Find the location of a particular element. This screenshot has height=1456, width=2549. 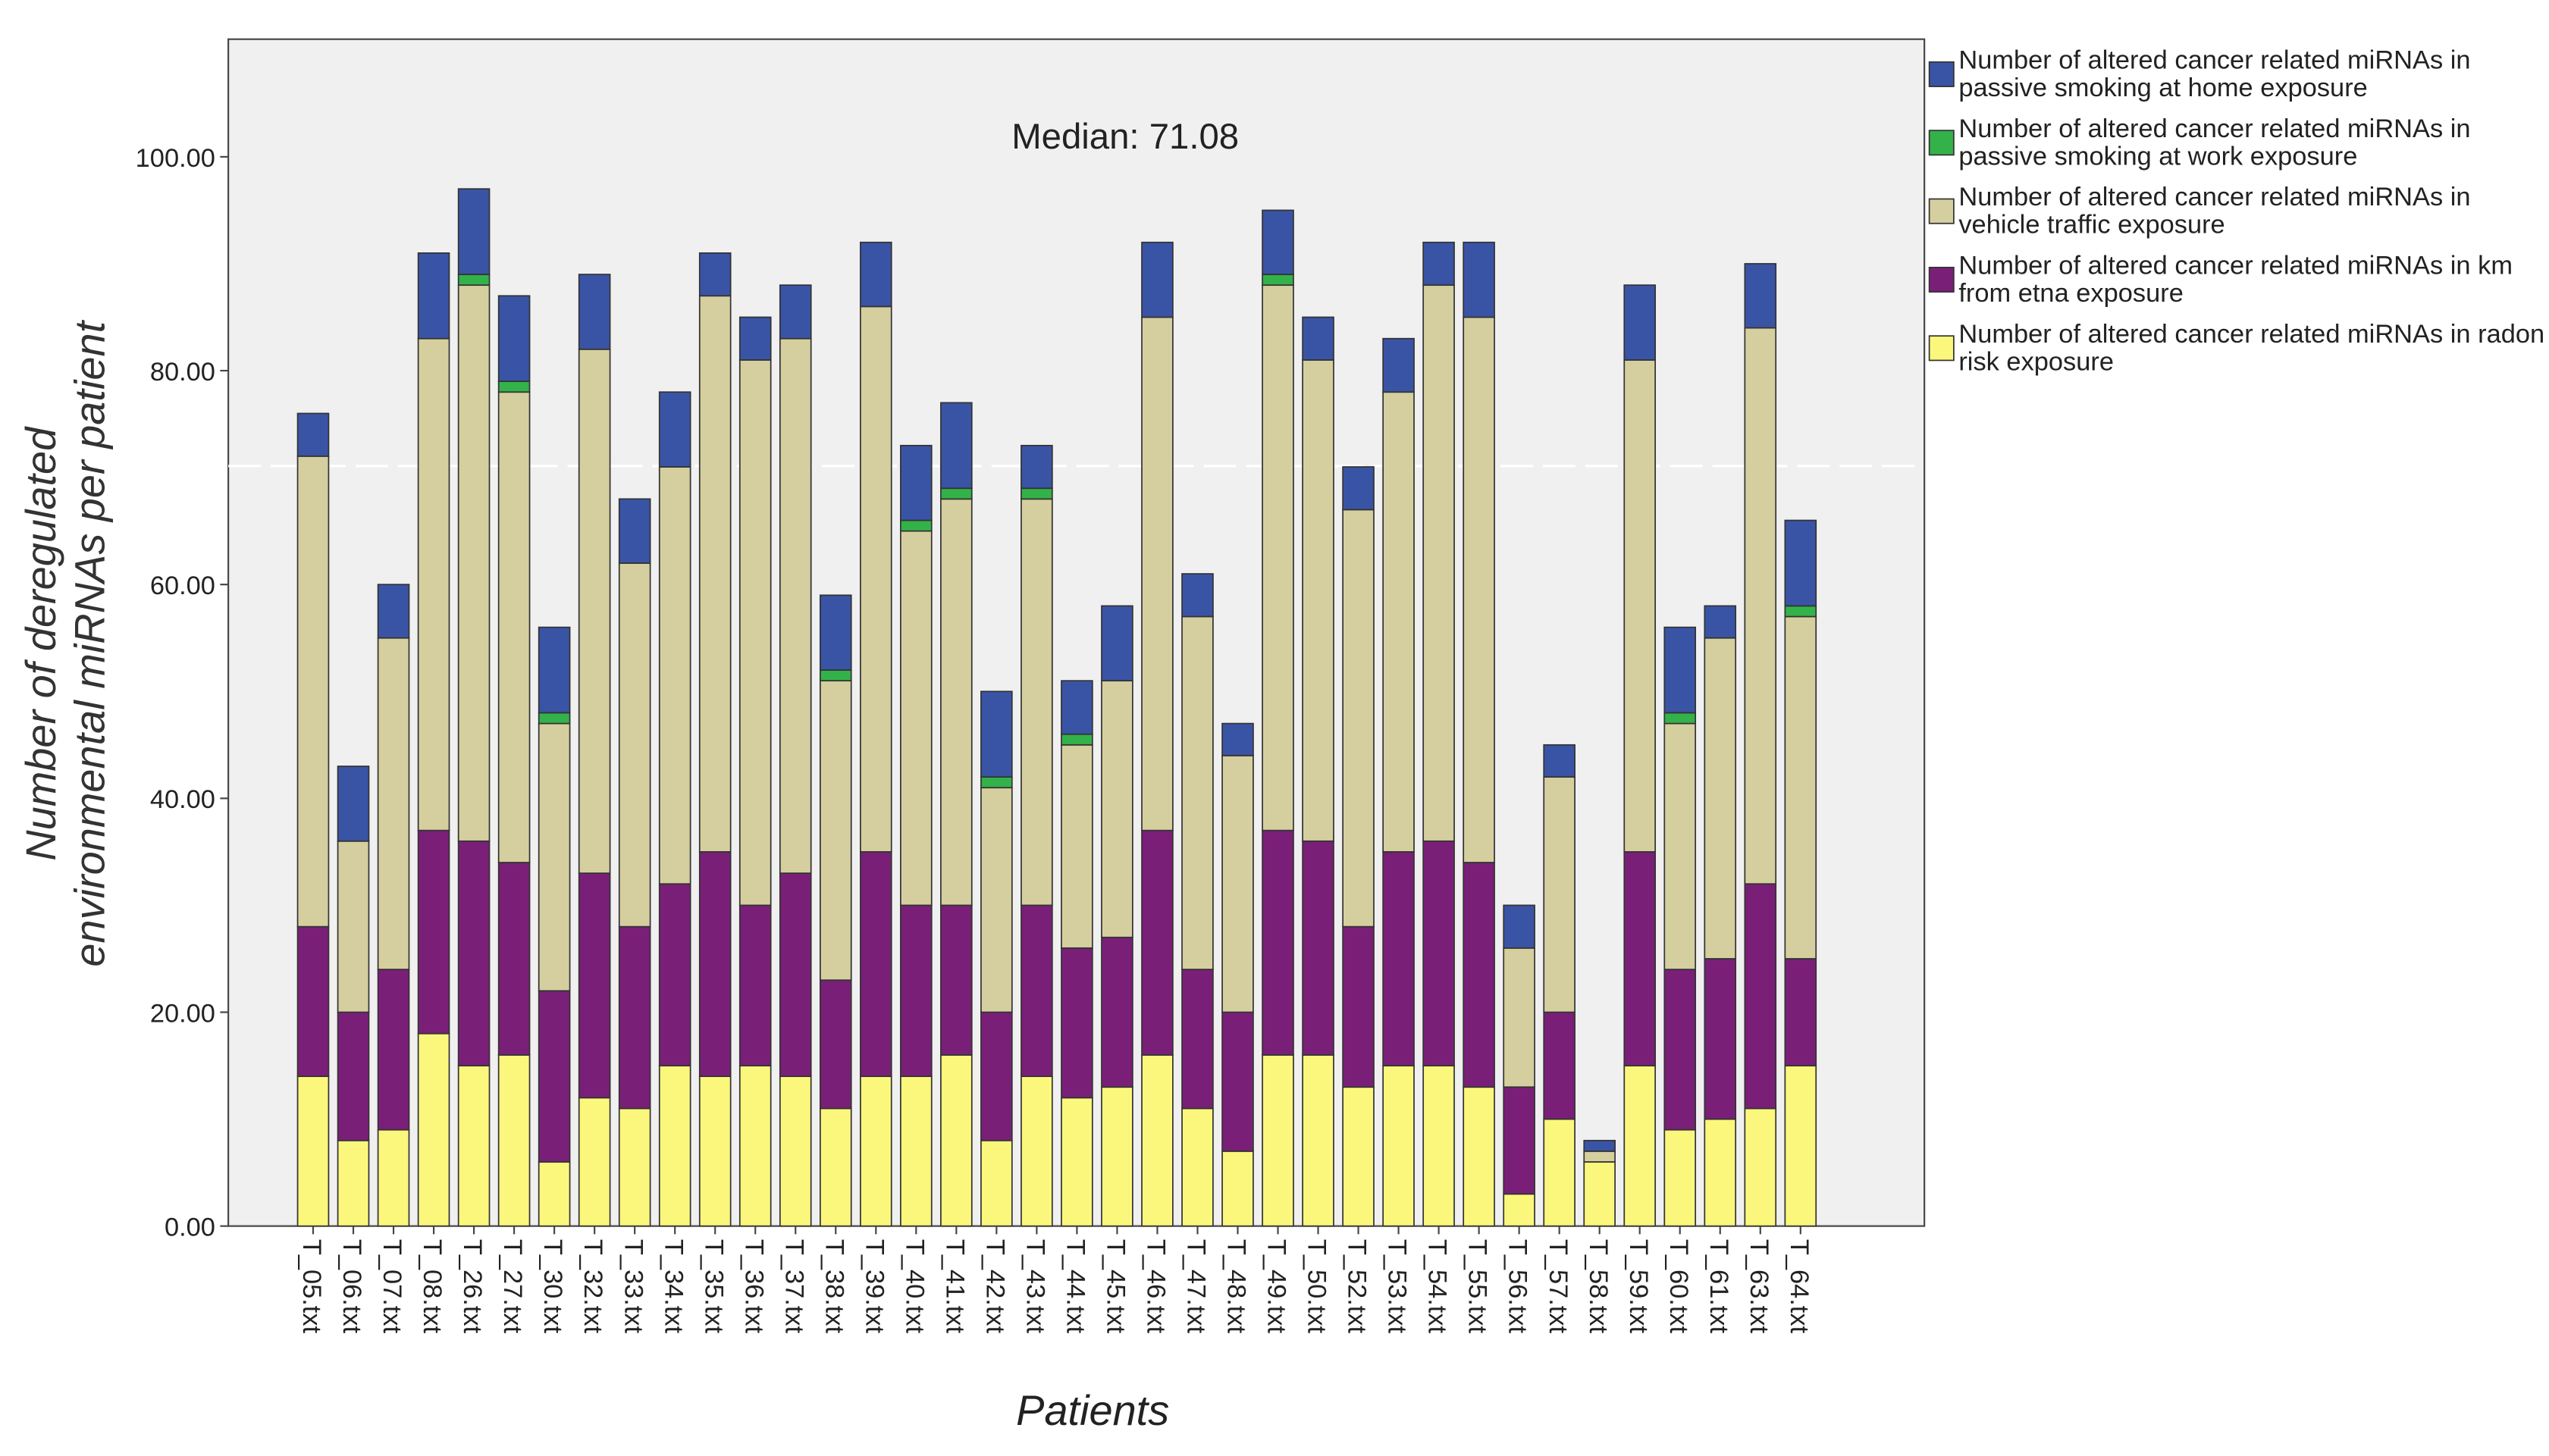

y-tick-label: 100.00 is located at coordinates (175, 158).